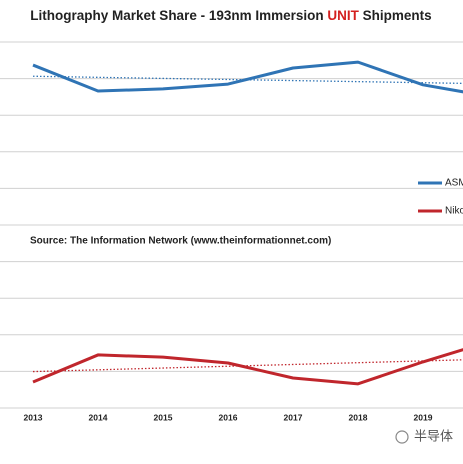 This screenshot has height=464, width=463. Describe the element at coordinates (228, 417) in the screenshot. I see `x-tick-label: 2016` at that location.